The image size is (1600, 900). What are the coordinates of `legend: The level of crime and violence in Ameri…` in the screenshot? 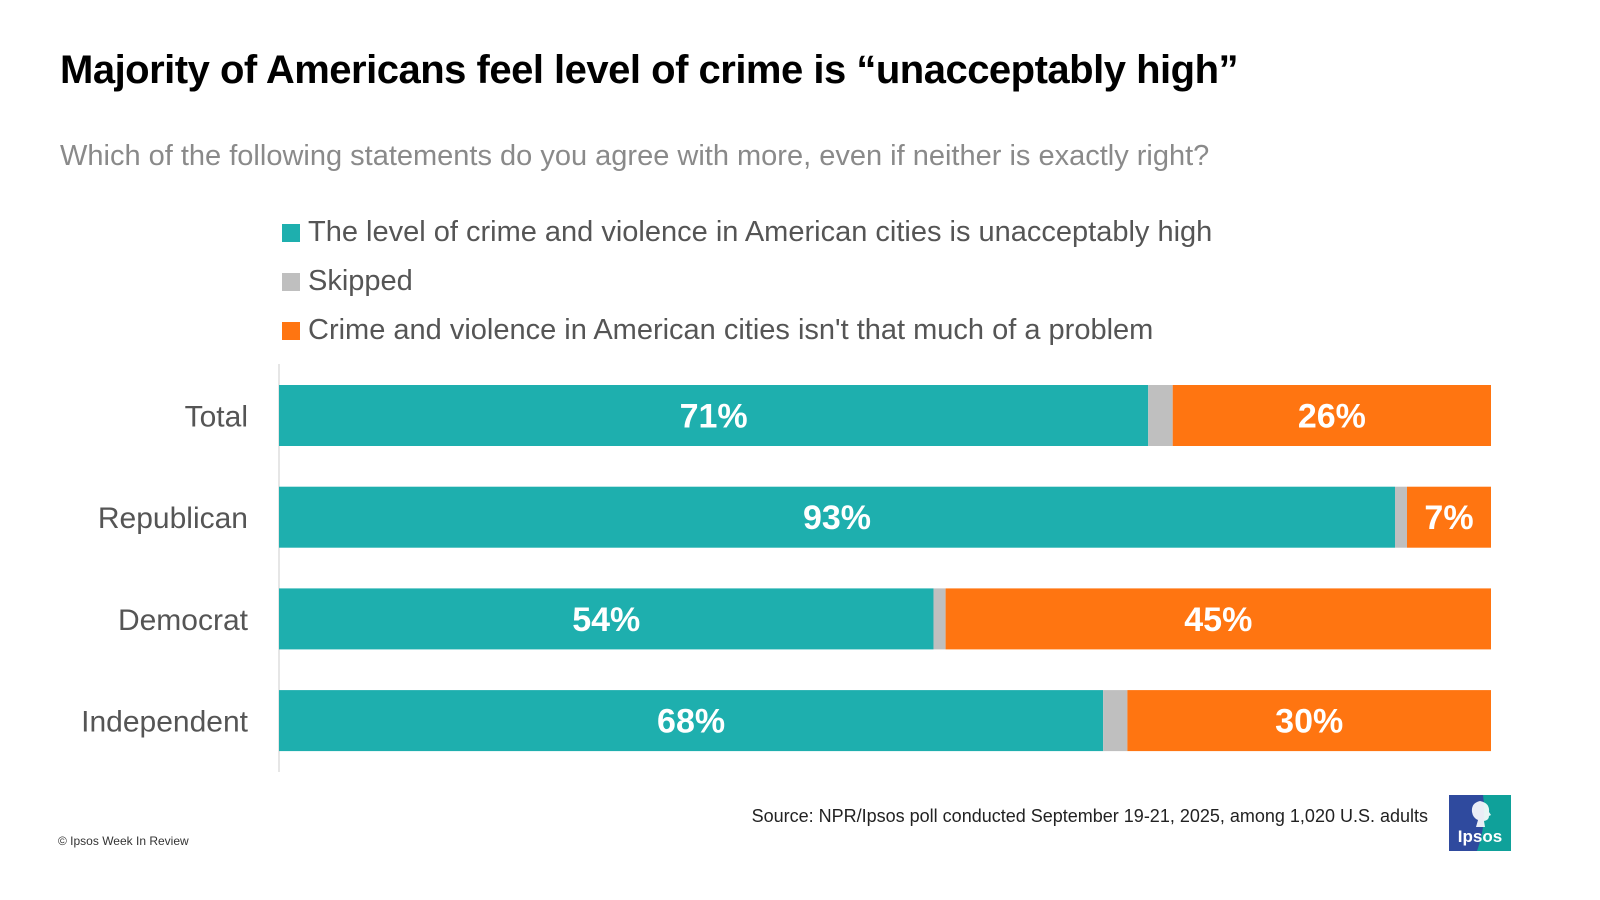 It's located at (747, 281).